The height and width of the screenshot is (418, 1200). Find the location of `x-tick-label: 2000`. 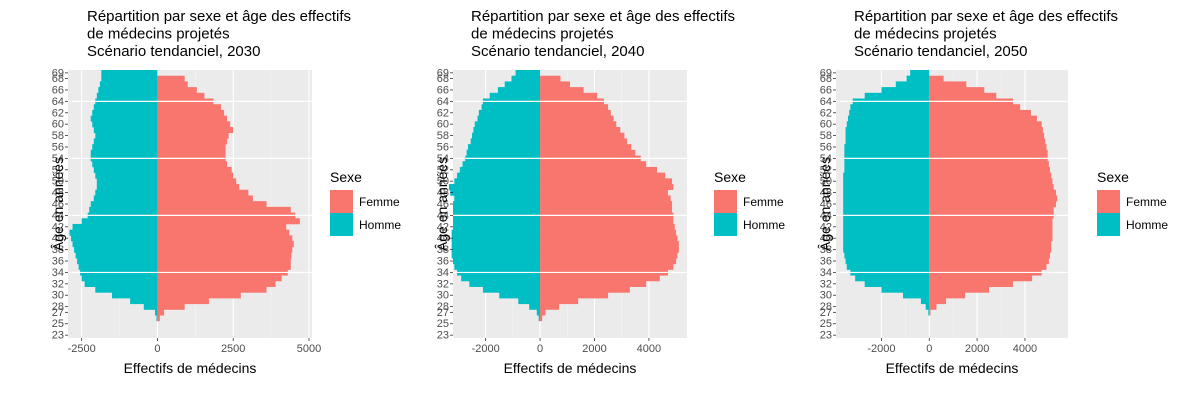

x-tick-label: 2000 is located at coordinates (594, 349).